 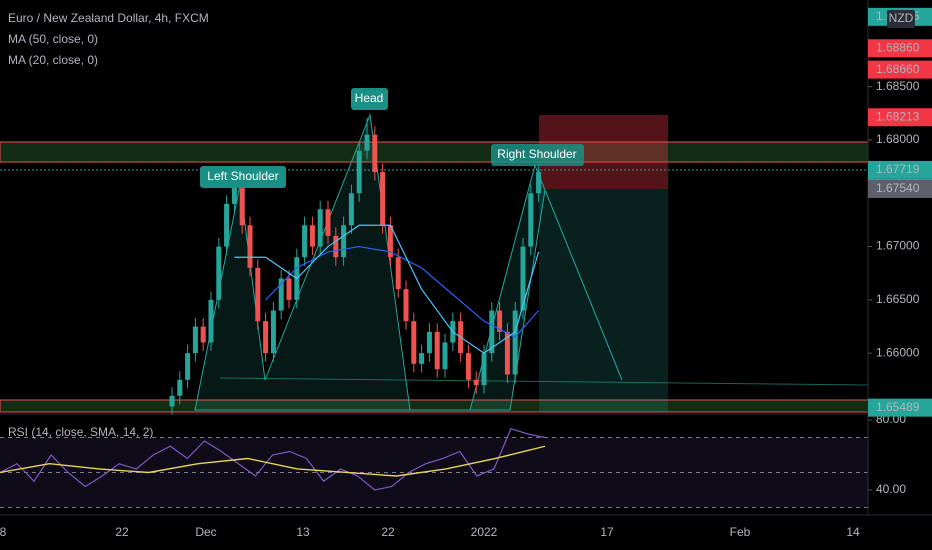 What do you see at coordinates (303, 532) in the screenshot?
I see `x-tick-label: 13` at bounding box center [303, 532].